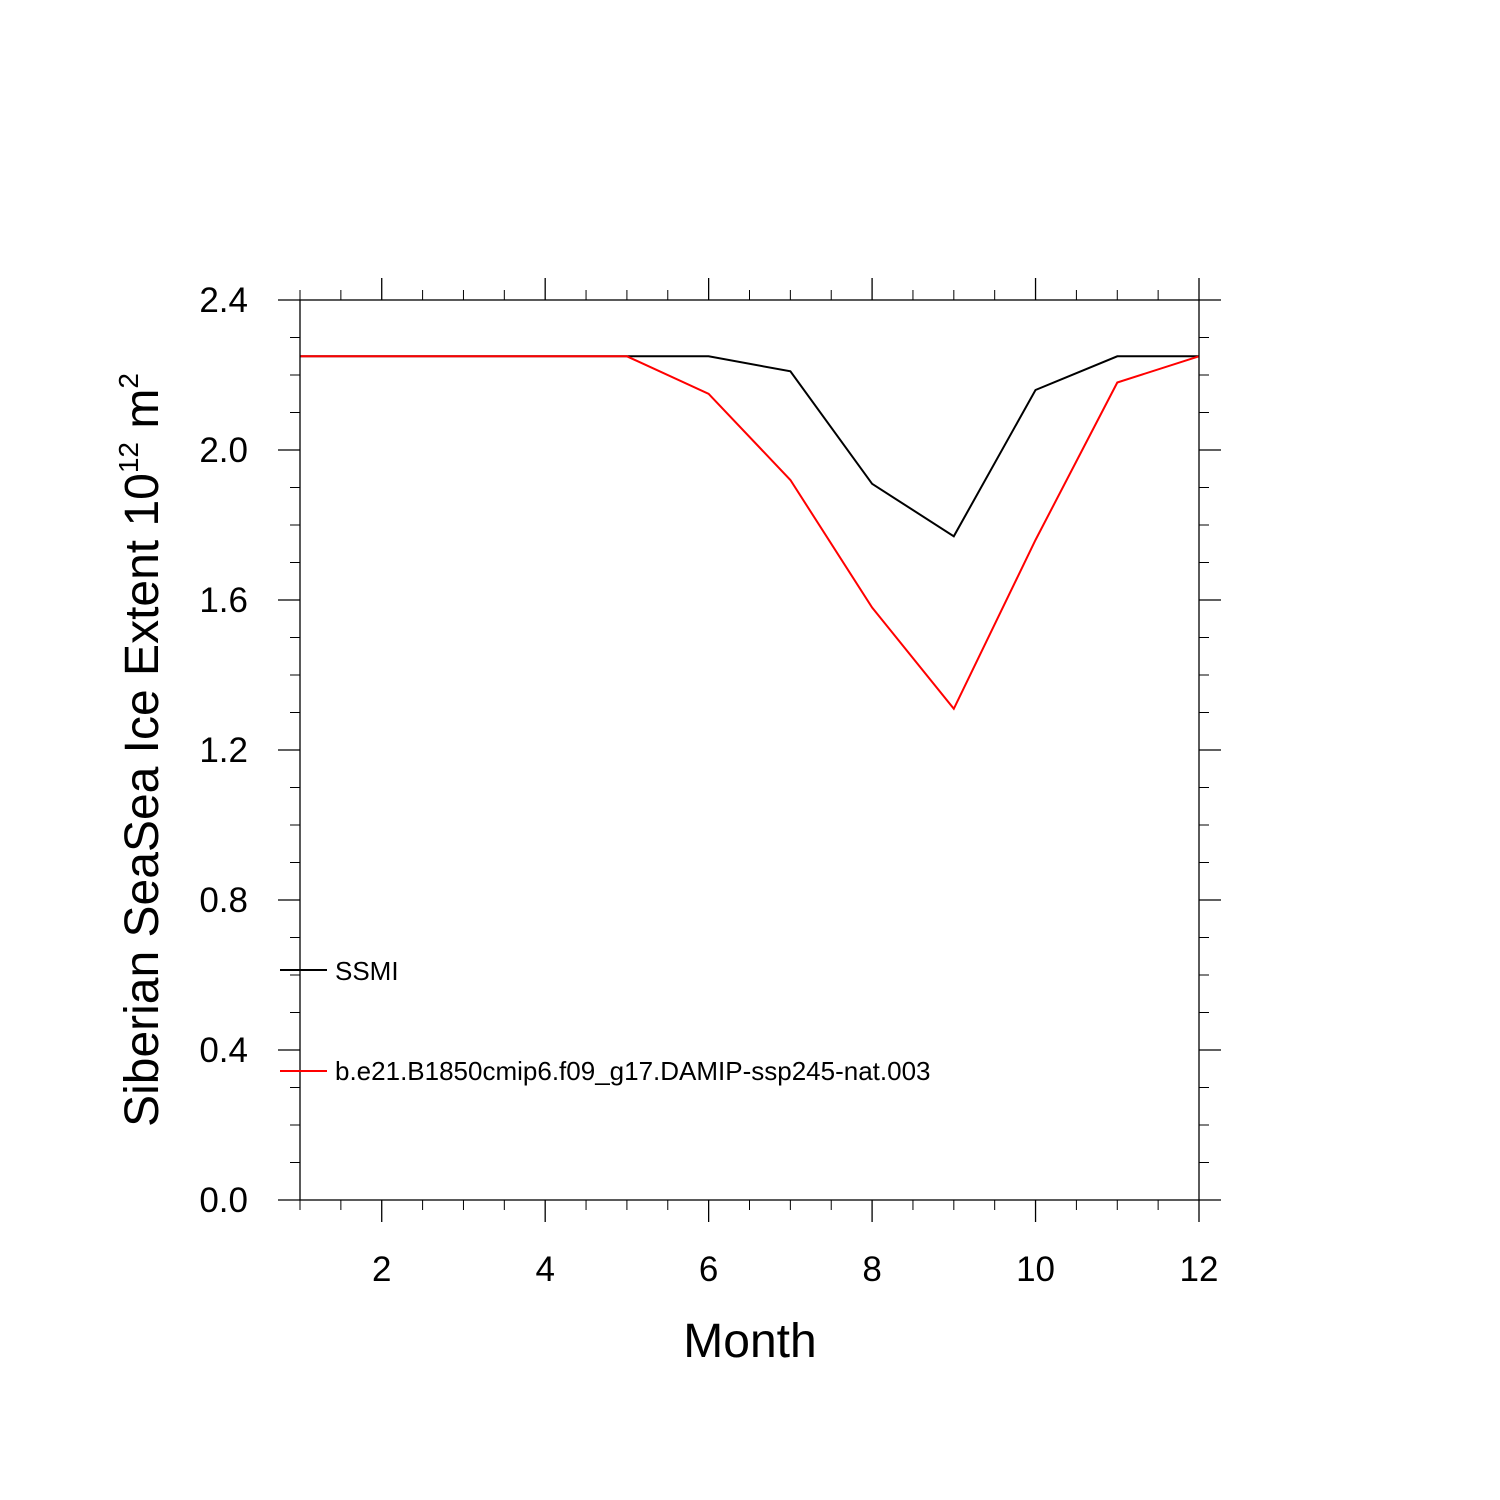 The width and height of the screenshot is (1500, 1500). Describe the element at coordinates (223, 300) in the screenshot. I see `y-tick-label: 2.4` at that location.